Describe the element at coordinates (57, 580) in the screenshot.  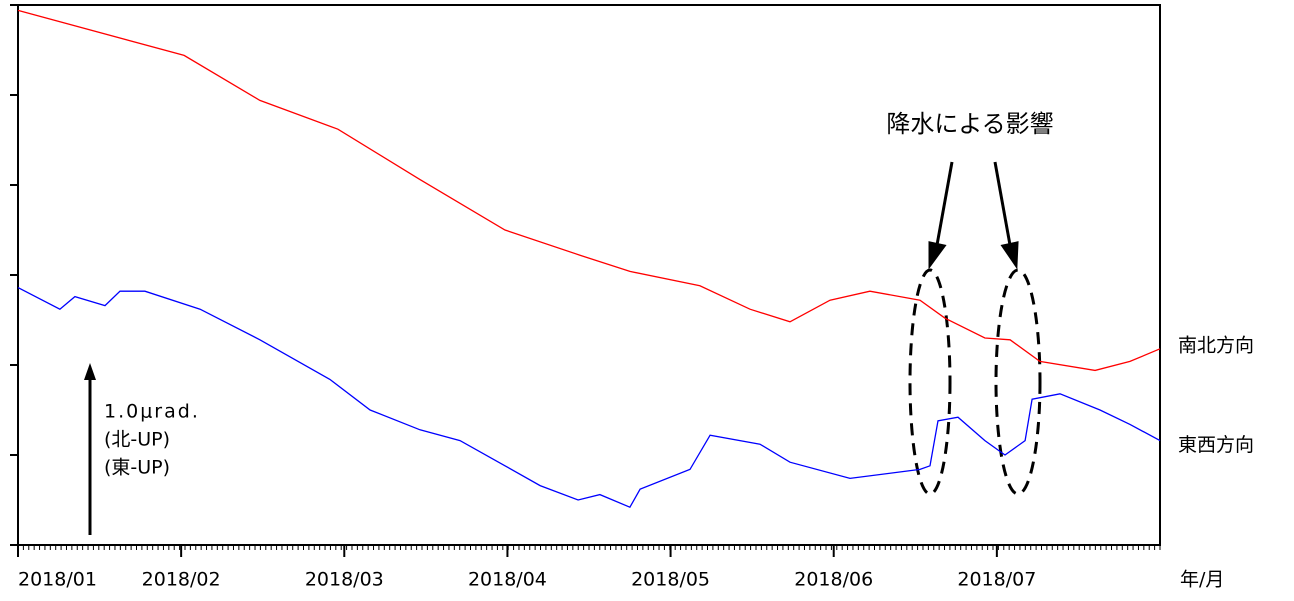
I see `x-tick-label: 2018/01` at that location.